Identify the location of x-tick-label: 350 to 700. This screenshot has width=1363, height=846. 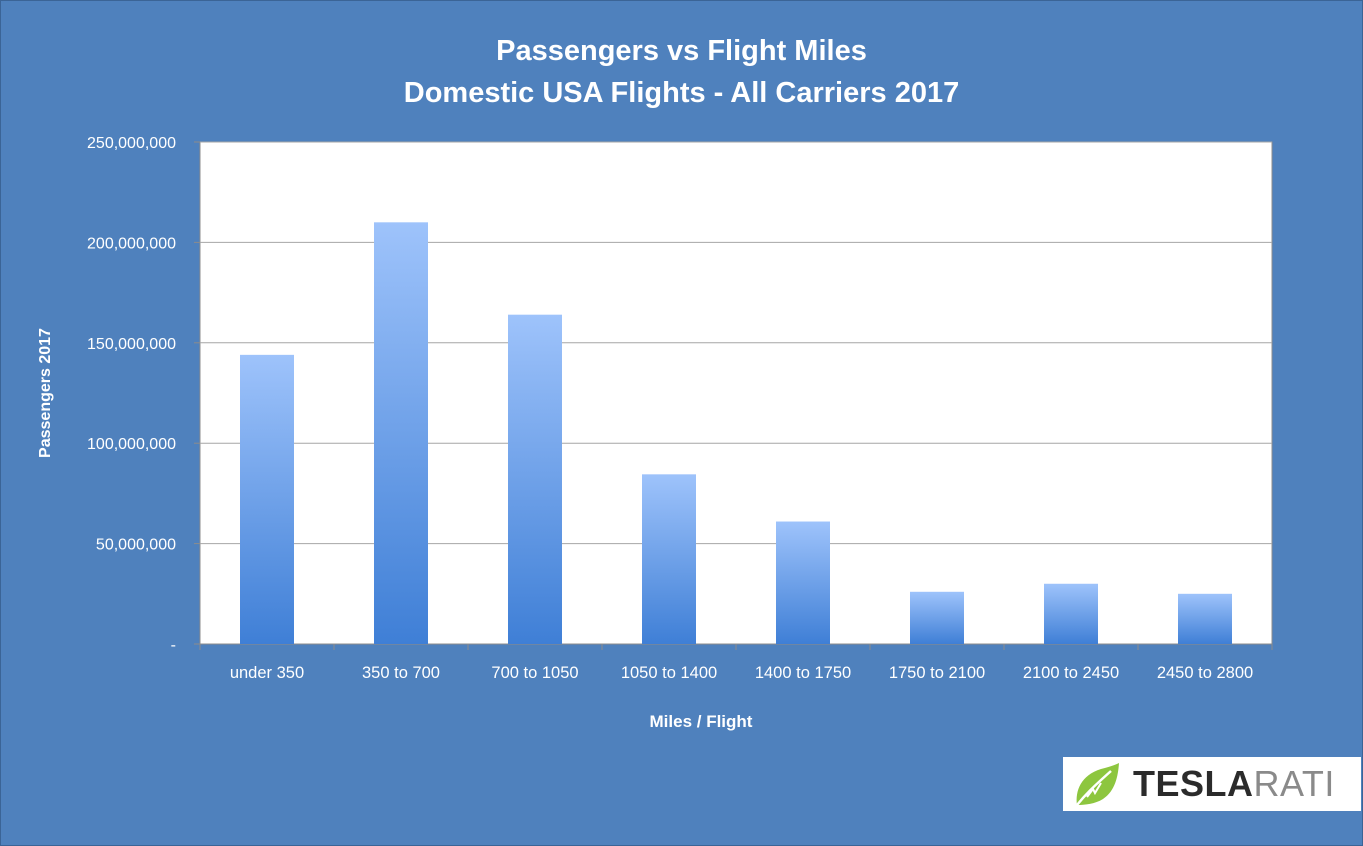
(401, 673).